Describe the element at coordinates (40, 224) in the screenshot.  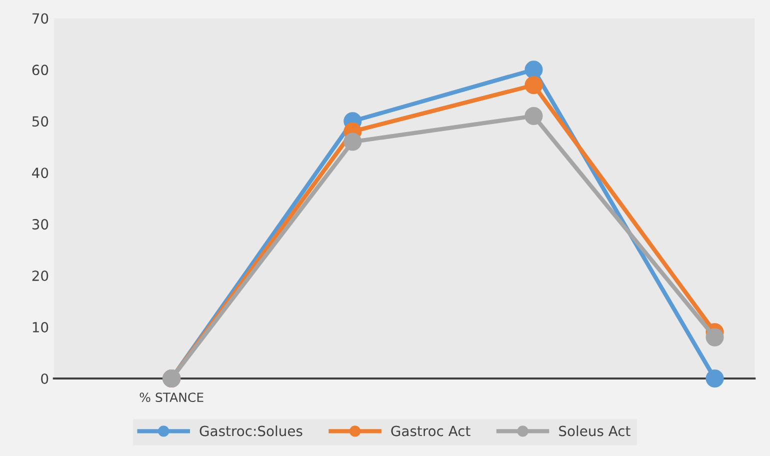
I see `y-tick-label: 30` at that location.